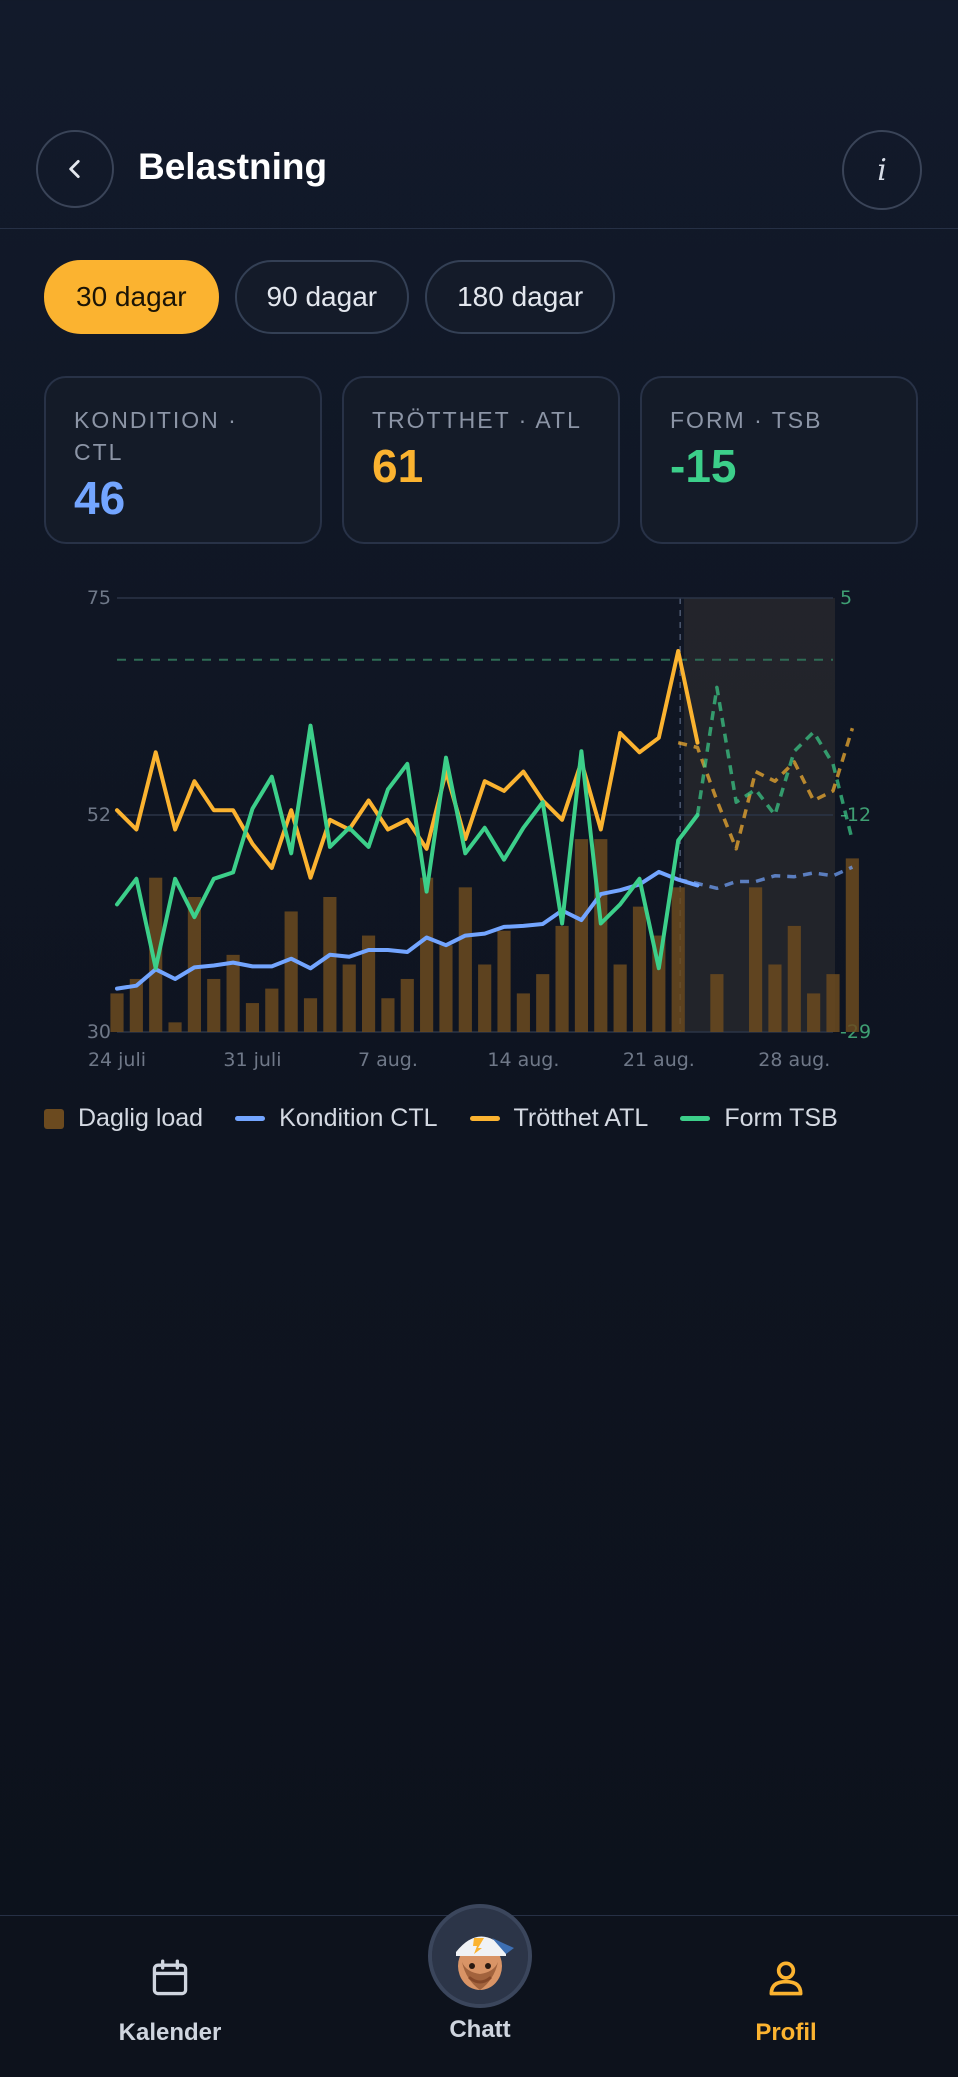 The height and width of the screenshot is (2077, 958). I want to click on header: Belastning i, so click(479, 169).